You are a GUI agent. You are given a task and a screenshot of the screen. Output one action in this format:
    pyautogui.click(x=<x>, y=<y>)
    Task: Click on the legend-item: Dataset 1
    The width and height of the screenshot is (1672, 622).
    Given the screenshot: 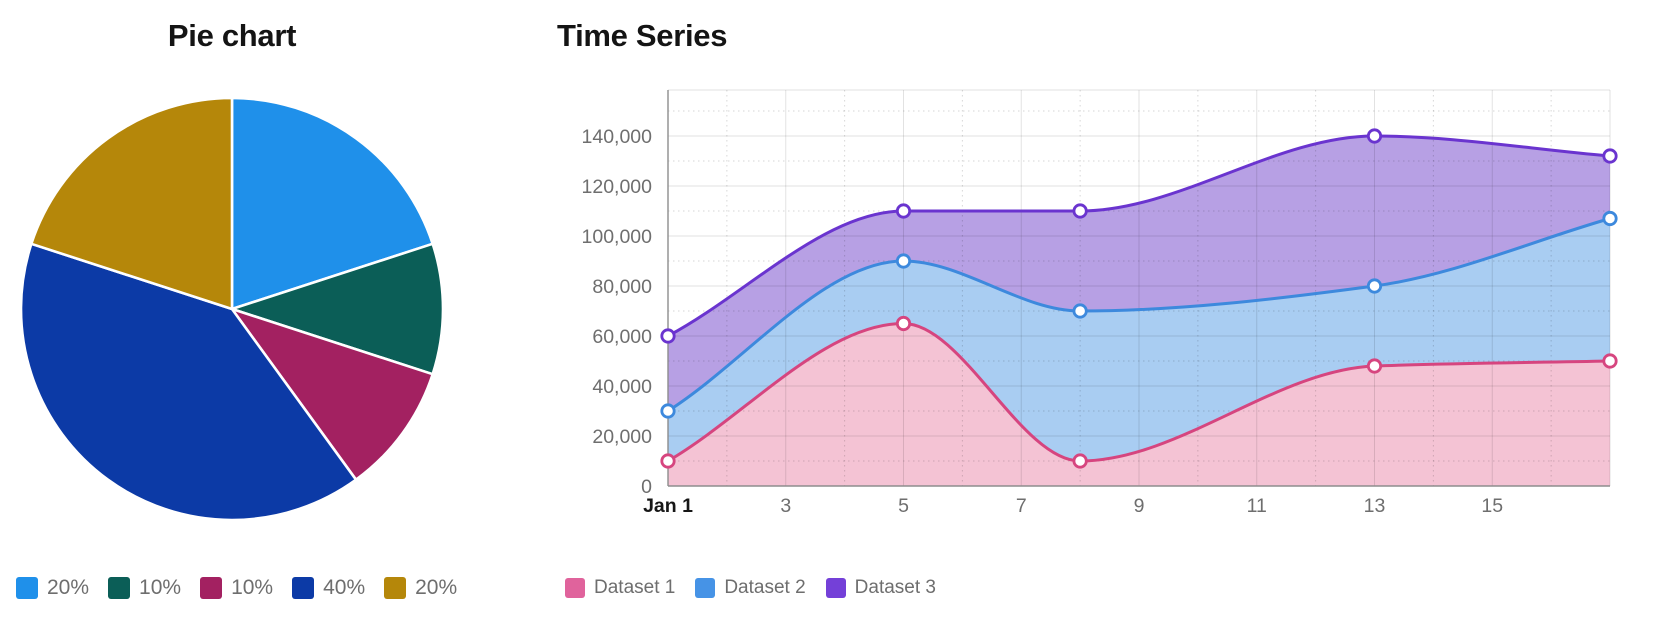 What is the action you would take?
    pyautogui.click(x=620, y=588)
    